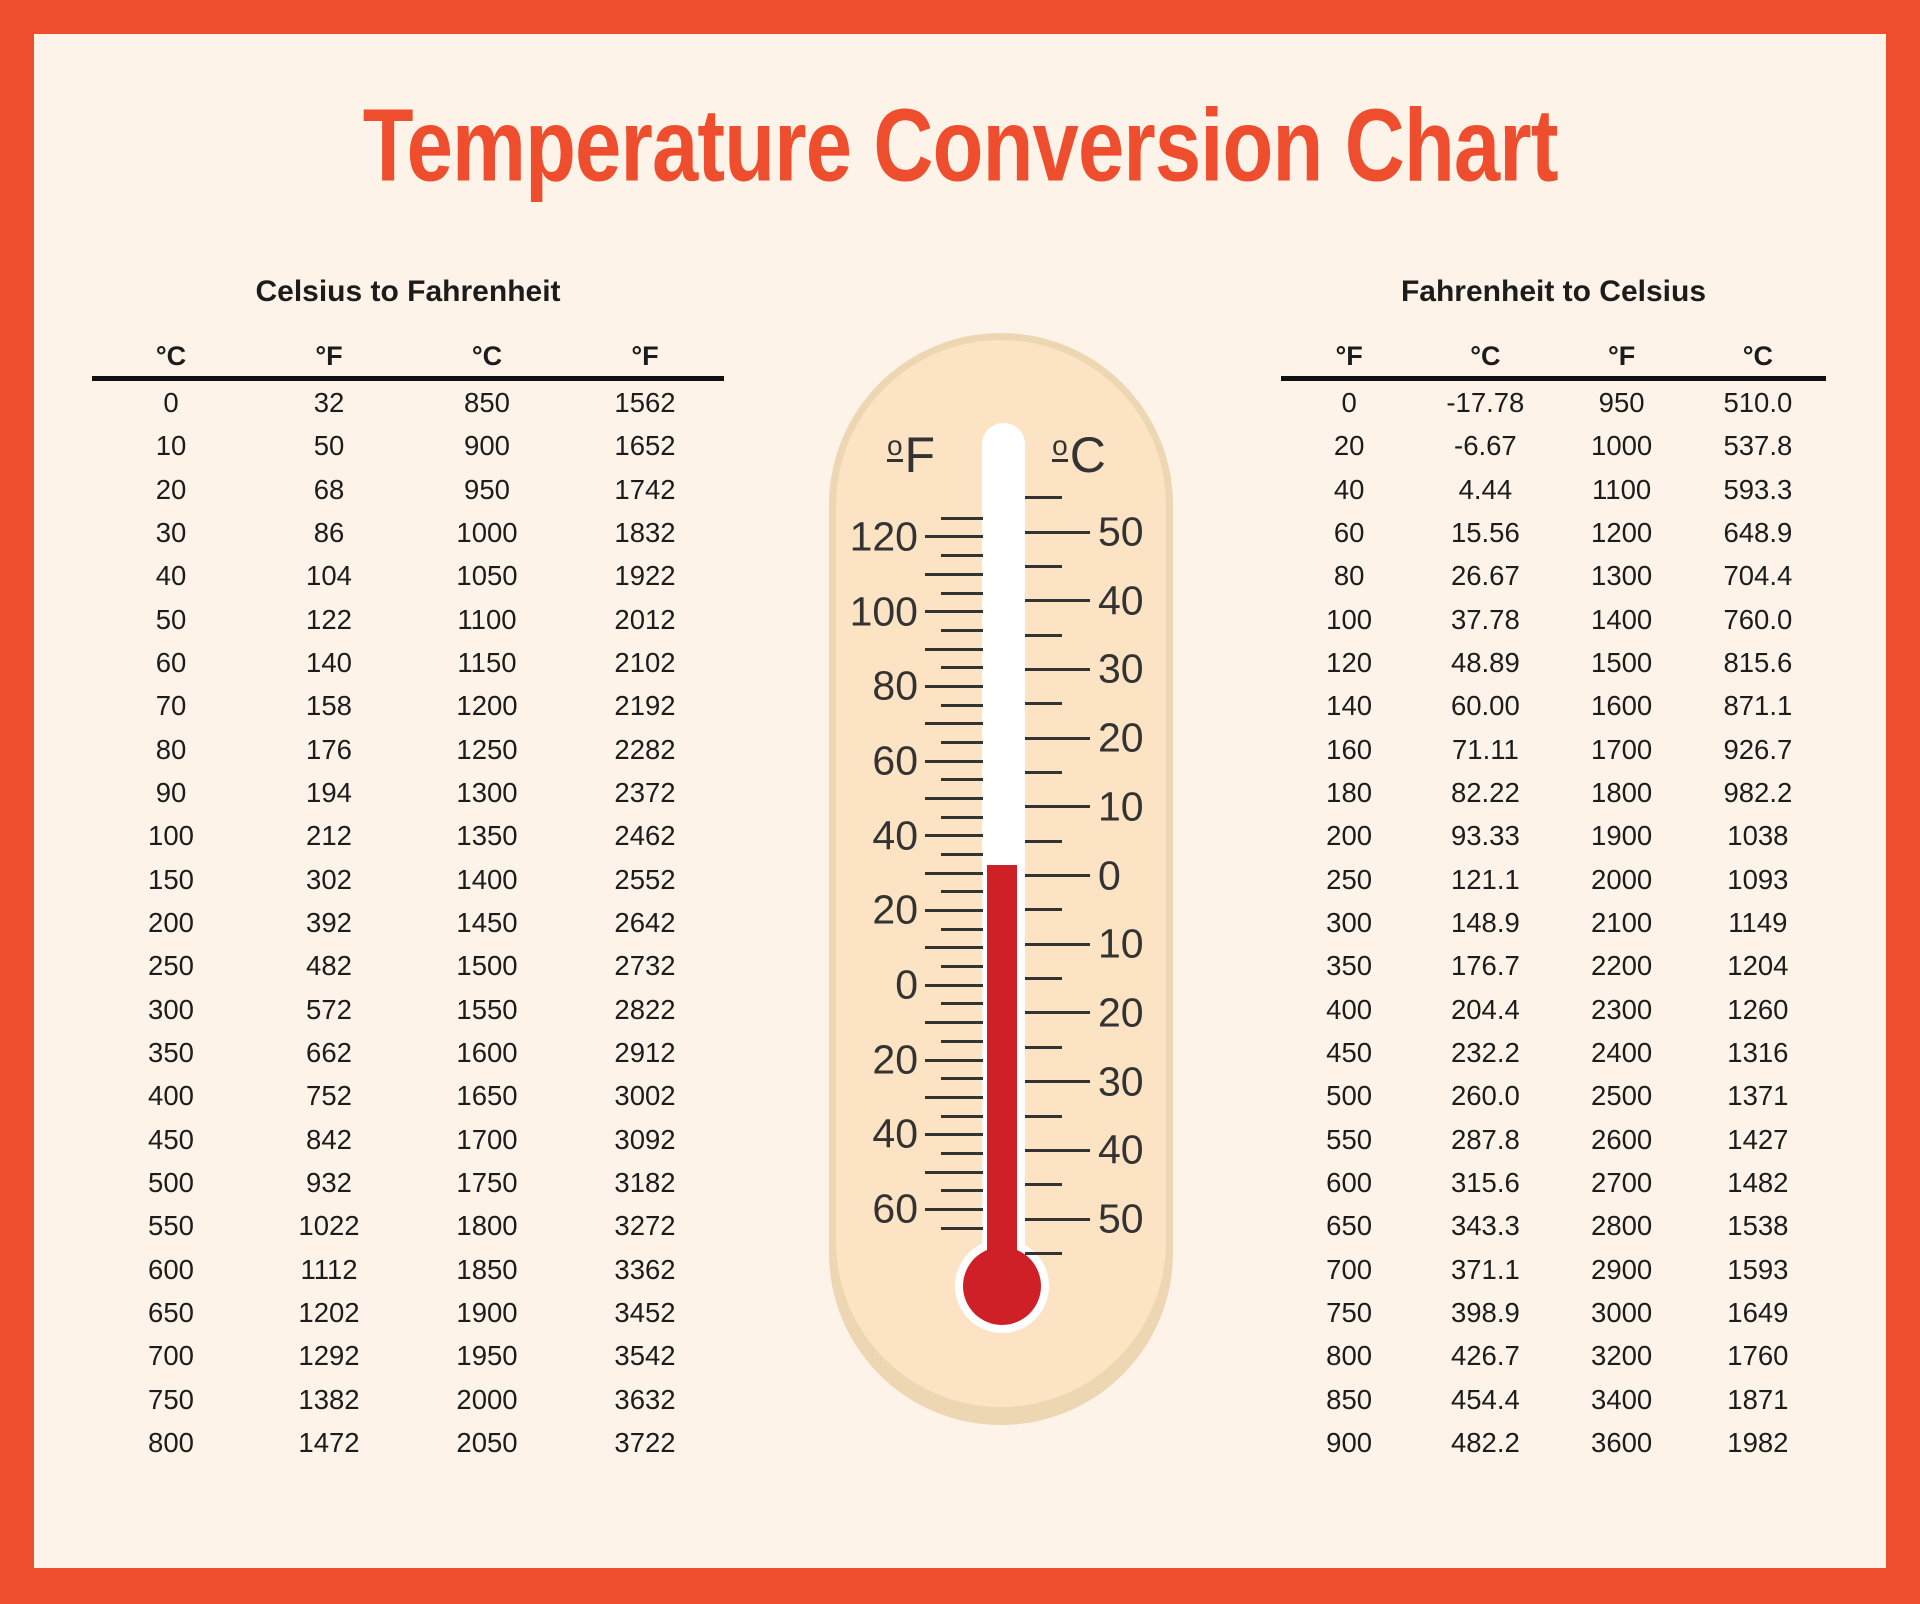 This screenshot has height=1604, width=1920. Describe the element at coordinates (1622, 1356) in the screenshot. I see `table-cell: 3200` at that location.